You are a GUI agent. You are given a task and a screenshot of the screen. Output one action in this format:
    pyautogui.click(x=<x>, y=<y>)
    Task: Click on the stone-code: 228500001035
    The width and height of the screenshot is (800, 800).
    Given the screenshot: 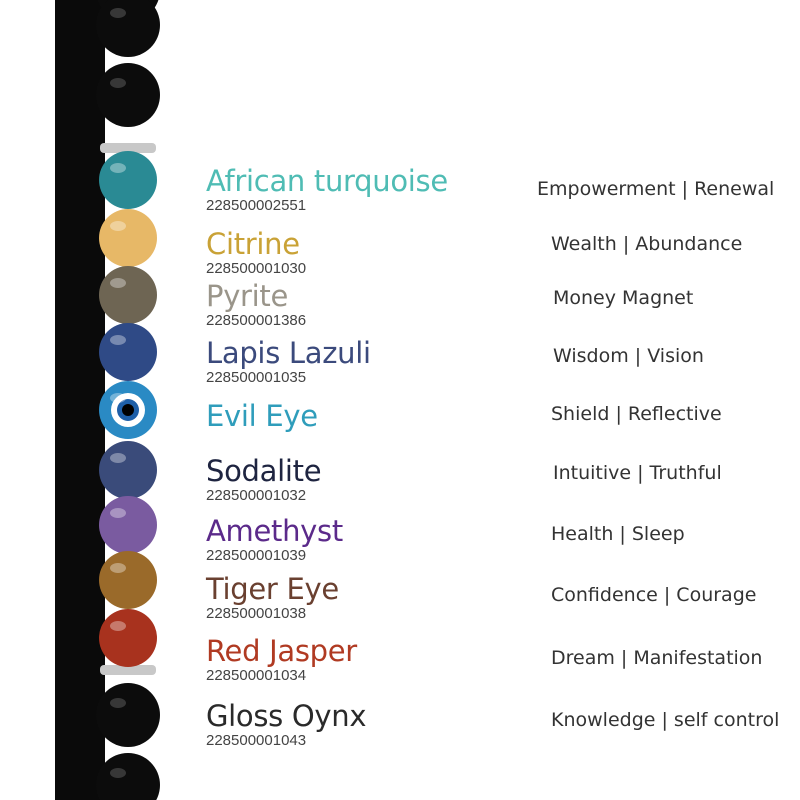 What is the action you would take?
    pyautogui.click(x=256, y=377)
    